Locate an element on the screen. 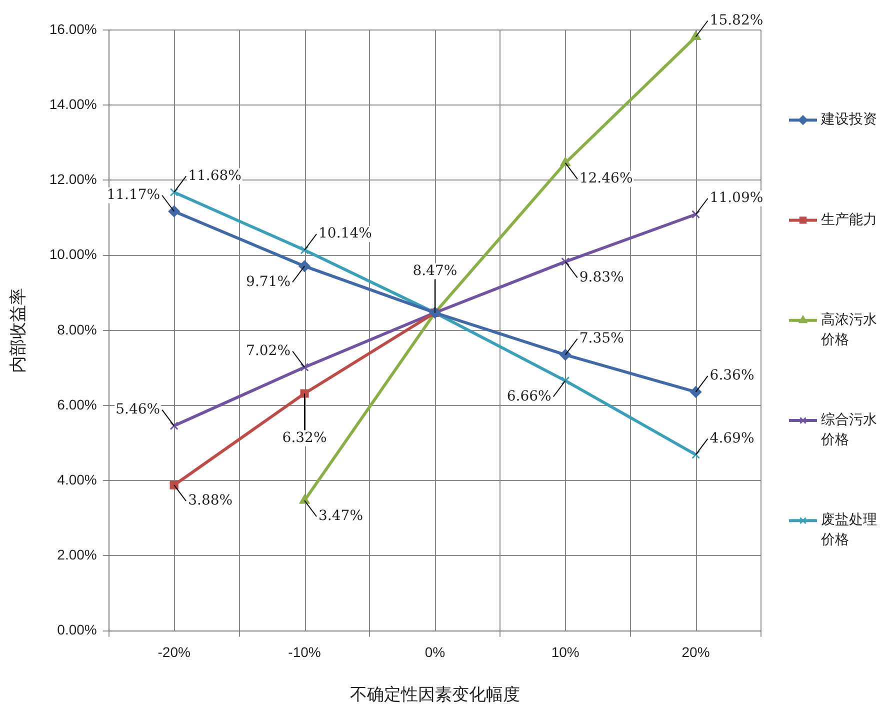 The height and width of the screenshot is (715, 896). data-label: 6.32% is located at coordinates (304, 438).